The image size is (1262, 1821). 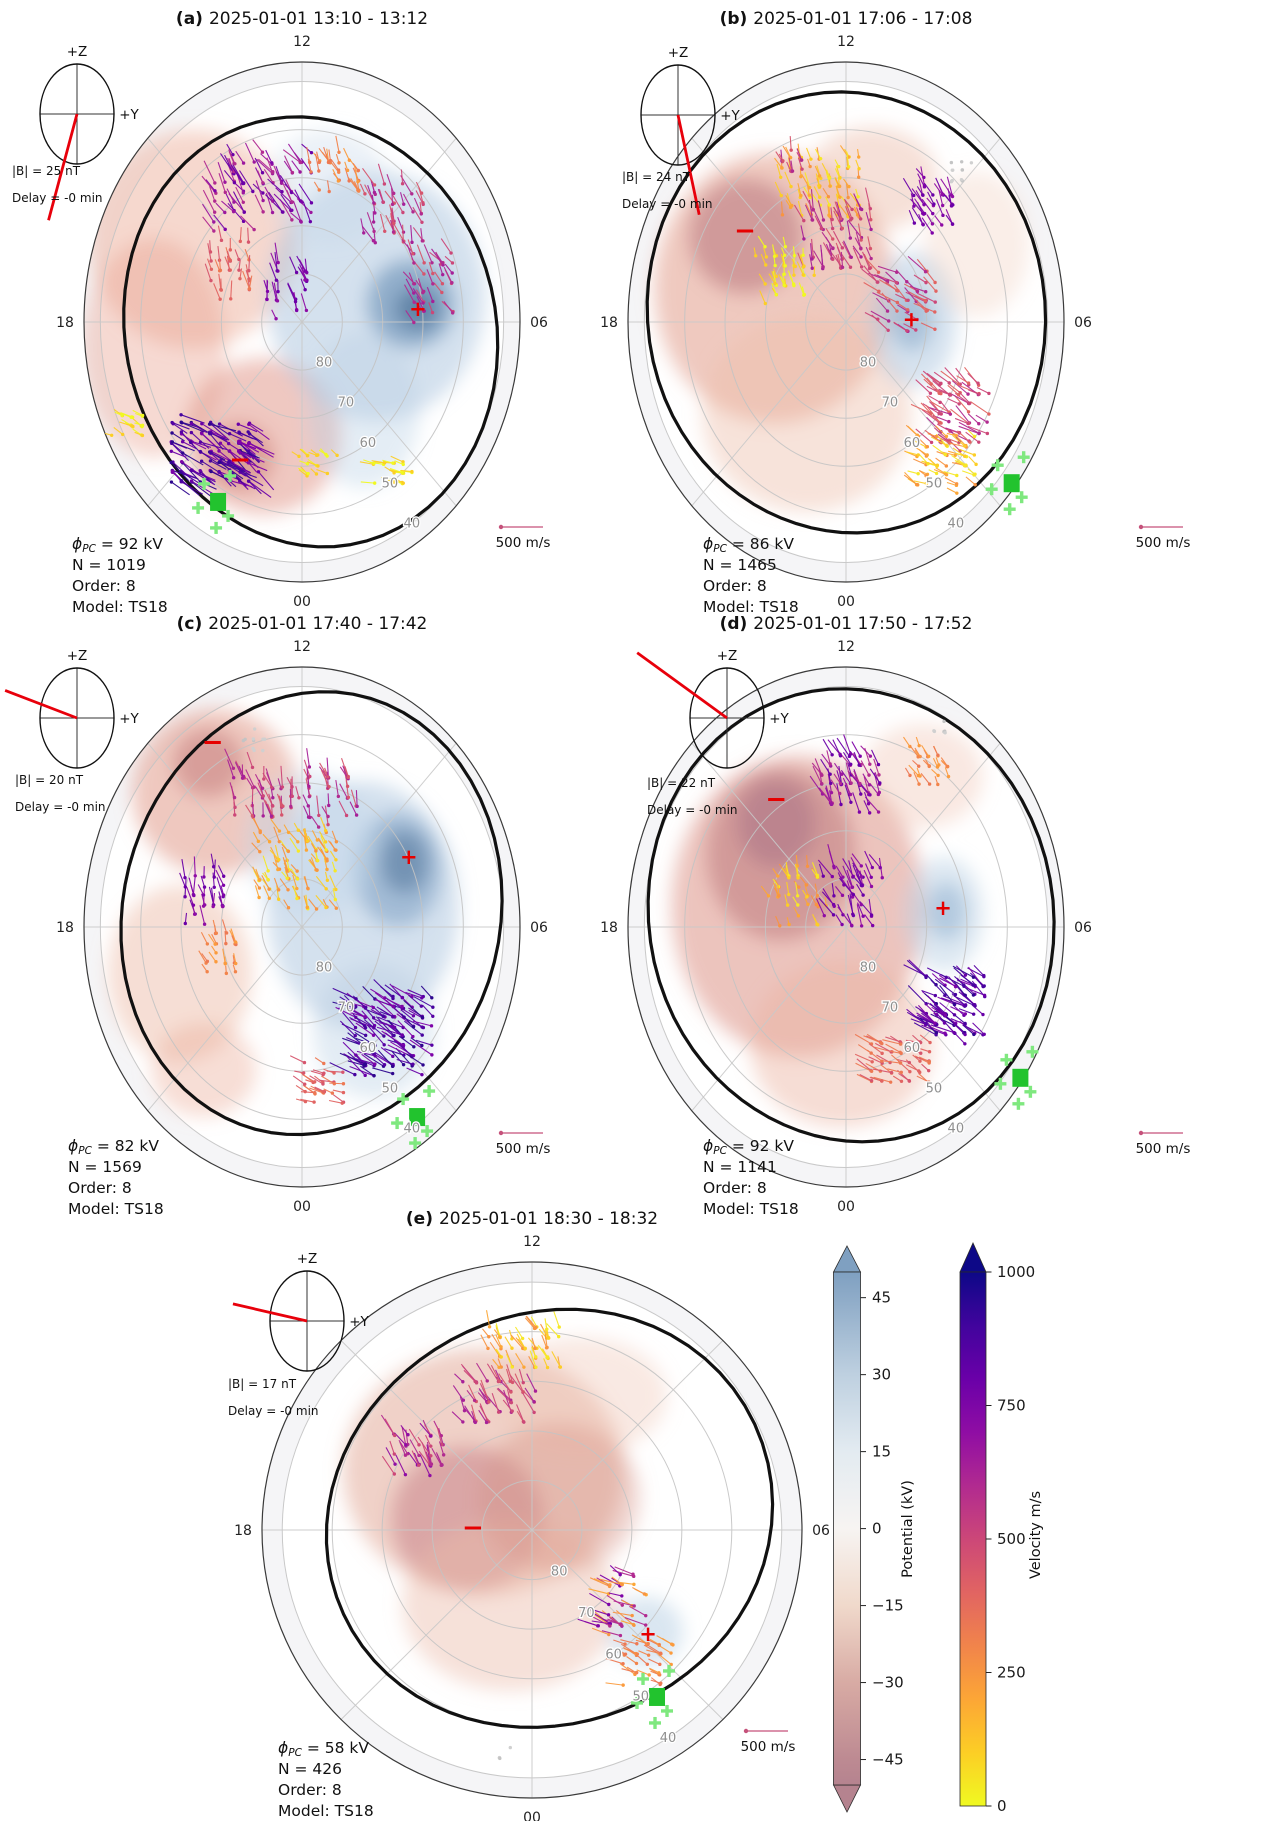 What do you see at coordinates (881, 1298) in the screenshot?
I see `potential-tick: 45` at bounding box center [881, 1298].